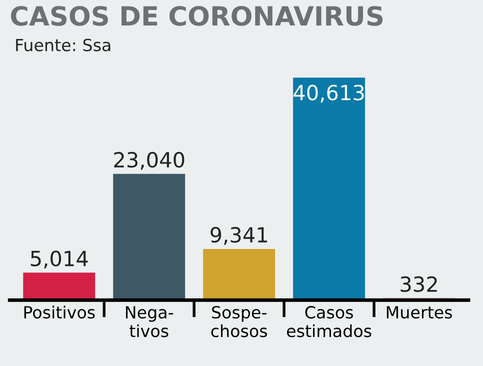 The width and height of the screenshot is (483, 366). What do you see at coordinates (196, 16) in the screenshot?
I see `chart-title: CASOS DE CORONAVIRUS` at bounding box center [196, 16].